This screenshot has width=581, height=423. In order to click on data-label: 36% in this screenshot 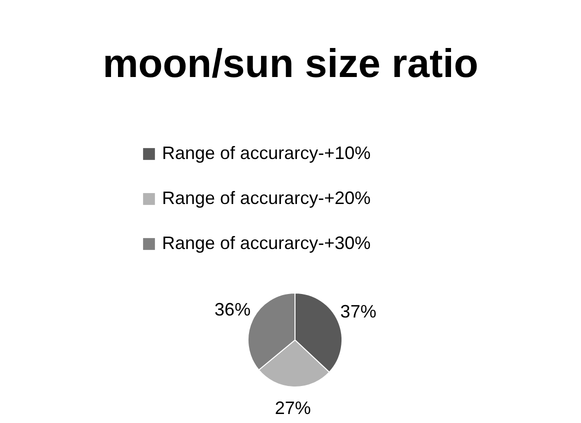, I will do `click(232, 310)`.